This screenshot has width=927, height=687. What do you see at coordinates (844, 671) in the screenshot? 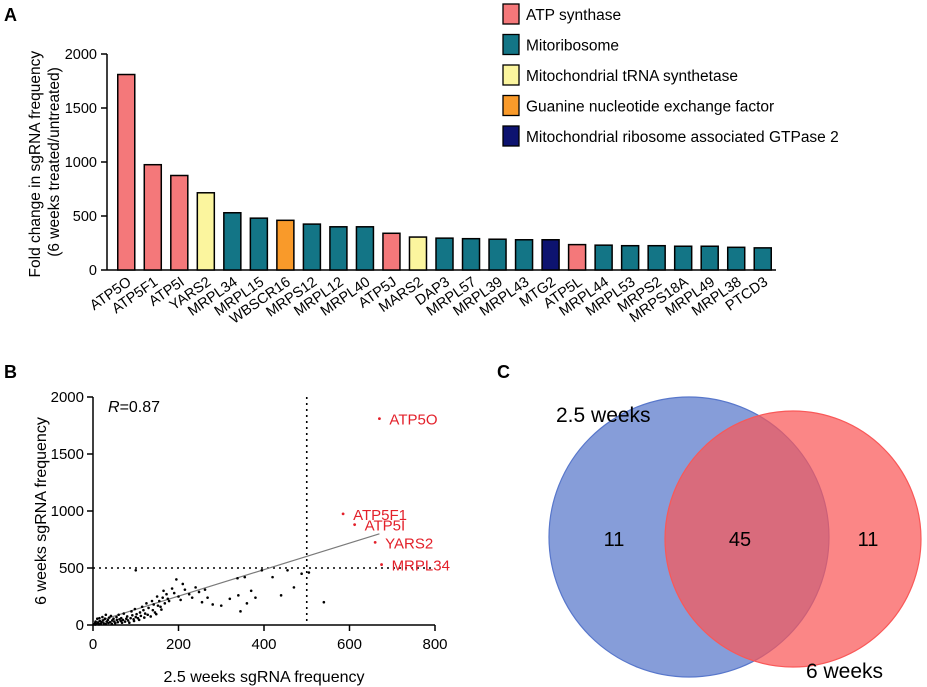
I see `venn-label-6-weeks: 6 weeks` at bounding box center [844, 671].